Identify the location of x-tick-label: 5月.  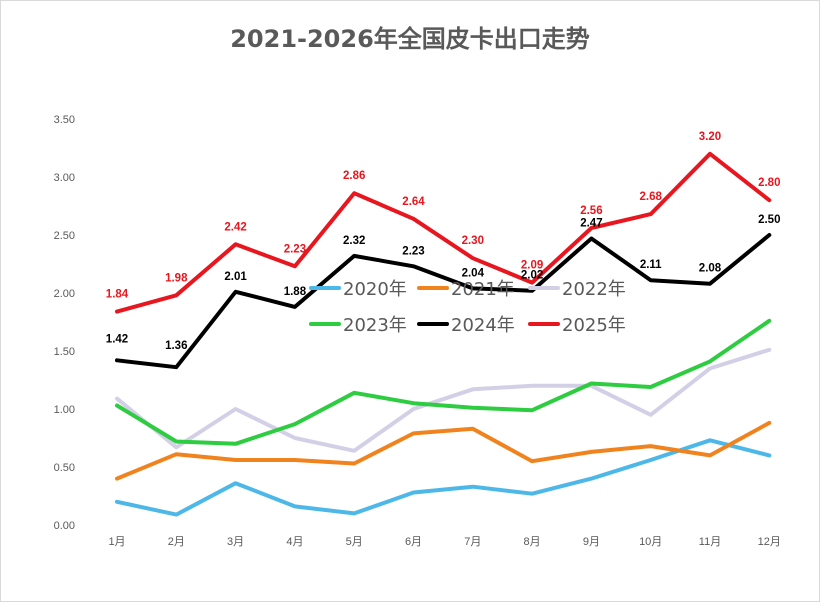
(354, 542).